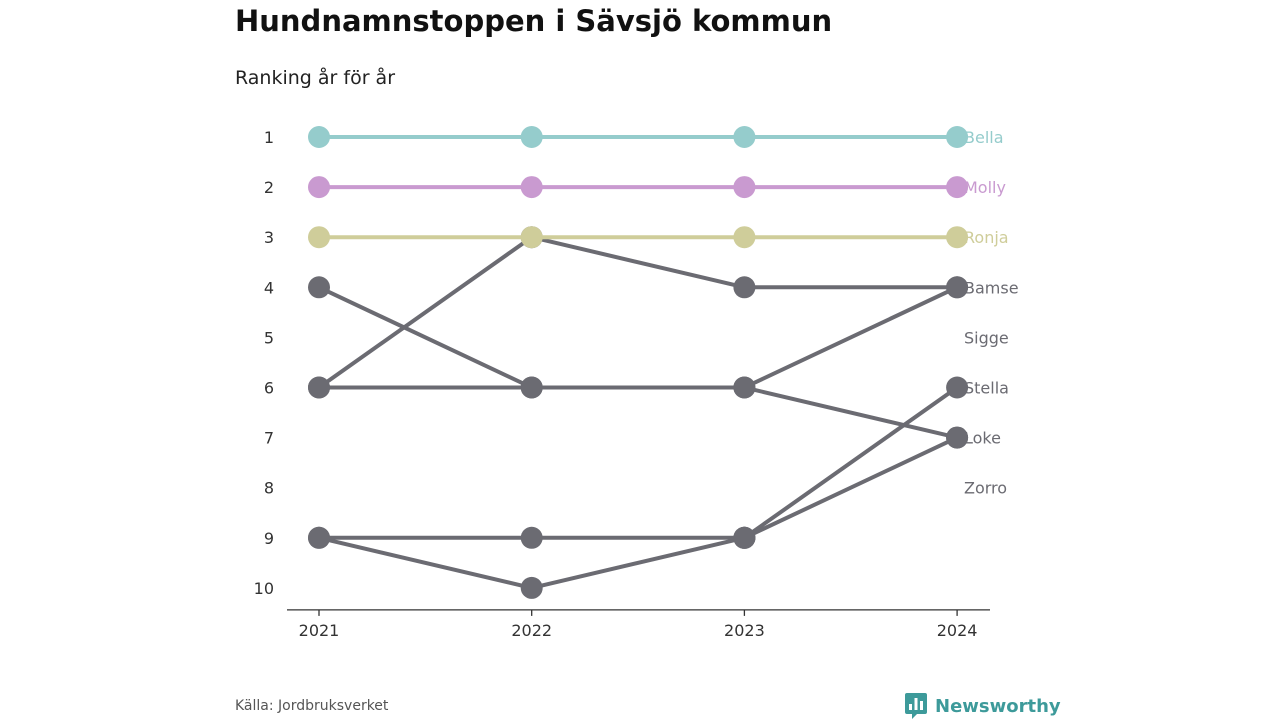 The width and height of the screenshot is (1280, 720). I want to click on y-tick-label: 10, so click(264, 588).